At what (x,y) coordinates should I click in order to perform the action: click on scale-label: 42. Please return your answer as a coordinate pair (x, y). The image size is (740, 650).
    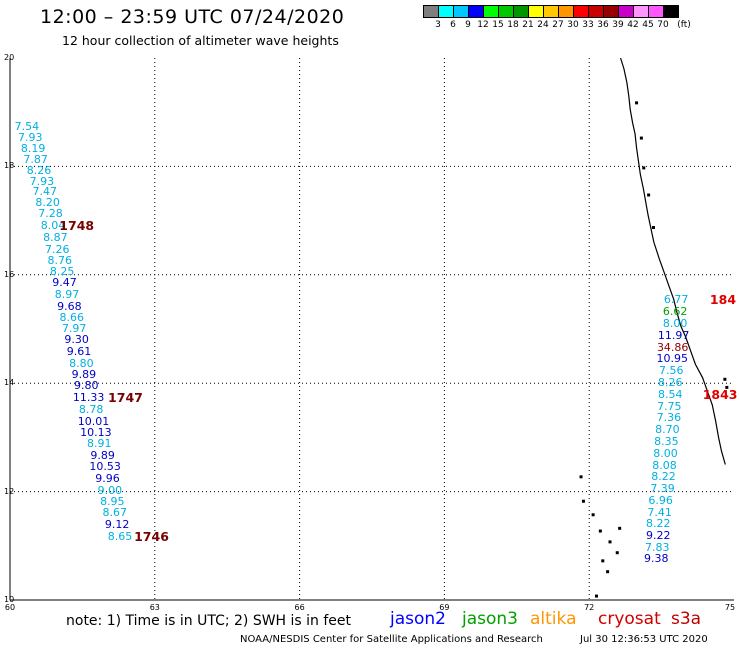
    Looking at the image, I should click on (633, 25).